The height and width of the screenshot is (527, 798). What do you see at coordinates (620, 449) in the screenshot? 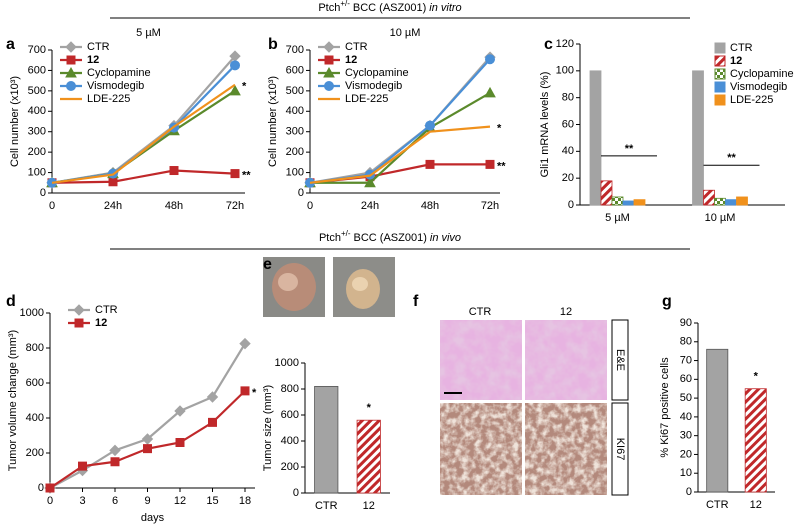
I see `row-label: KI67` at bounding box center [620, 449].